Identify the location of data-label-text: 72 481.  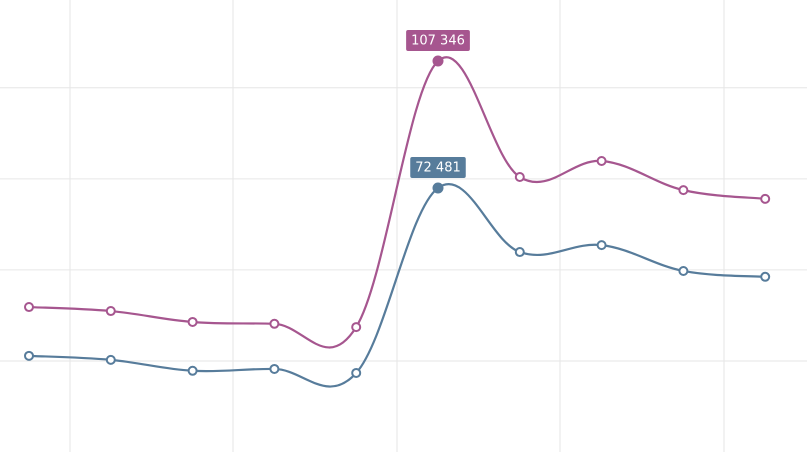
(438, 168).